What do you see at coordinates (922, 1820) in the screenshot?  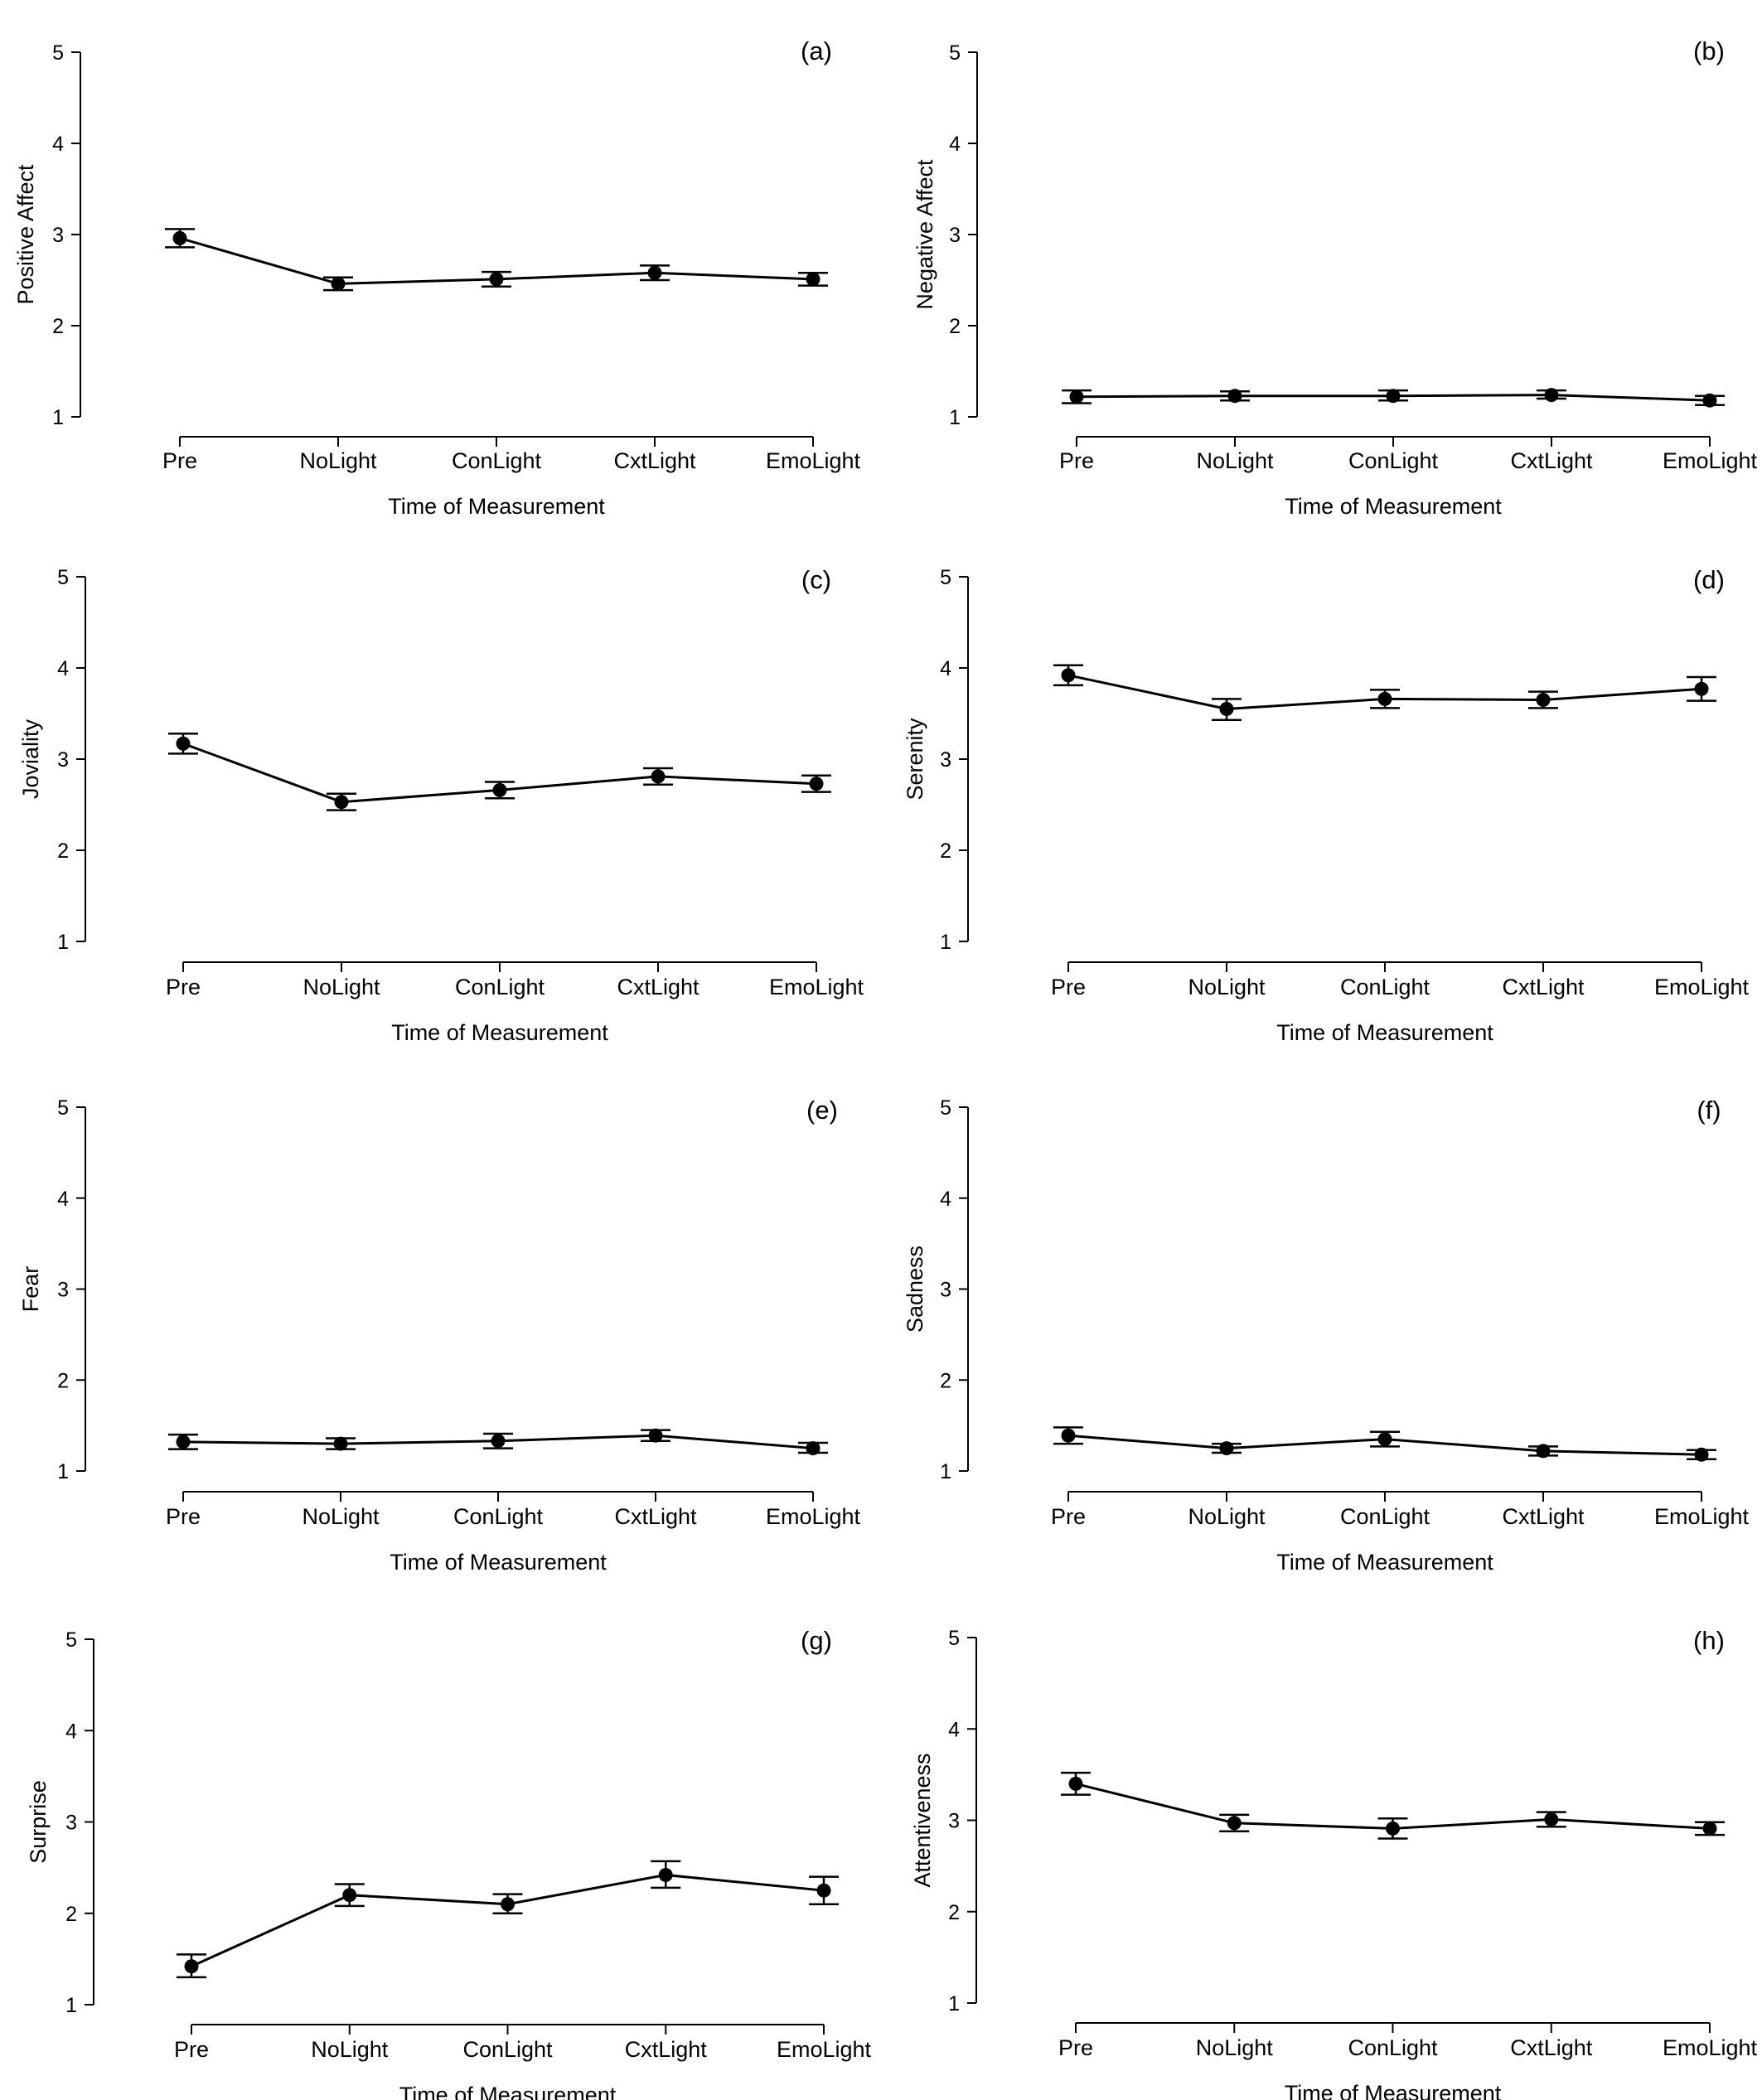 I see `y-axis-title: Attentiveness` at bounding box center [922, 1820].